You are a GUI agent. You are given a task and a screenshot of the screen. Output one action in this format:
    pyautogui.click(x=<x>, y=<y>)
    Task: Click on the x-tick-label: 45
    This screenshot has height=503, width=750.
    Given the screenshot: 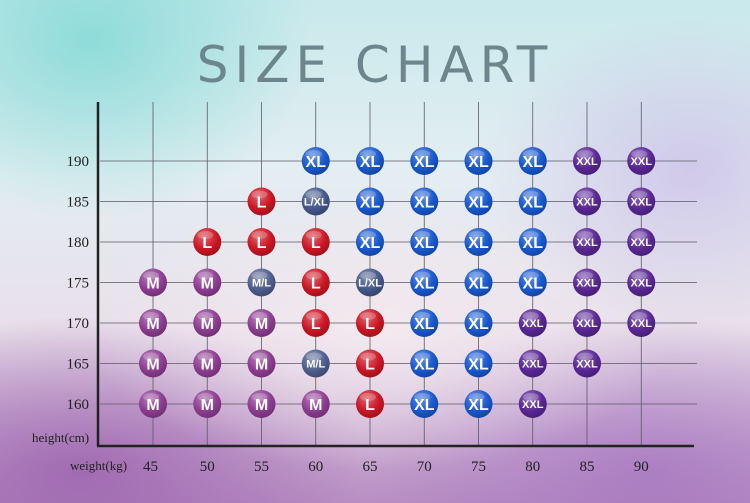 What is the action you would take?
    pyautogui.click(x=150, y=467)
    